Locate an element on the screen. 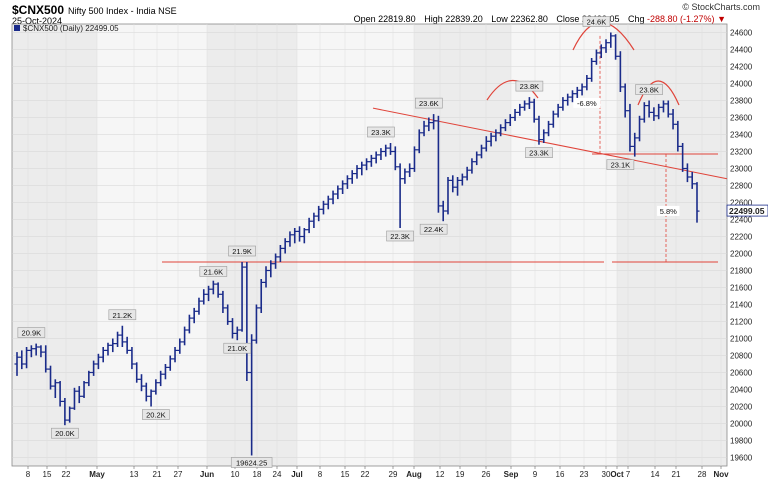  x-tick-label: 7 is located at coordinates (628, 474).